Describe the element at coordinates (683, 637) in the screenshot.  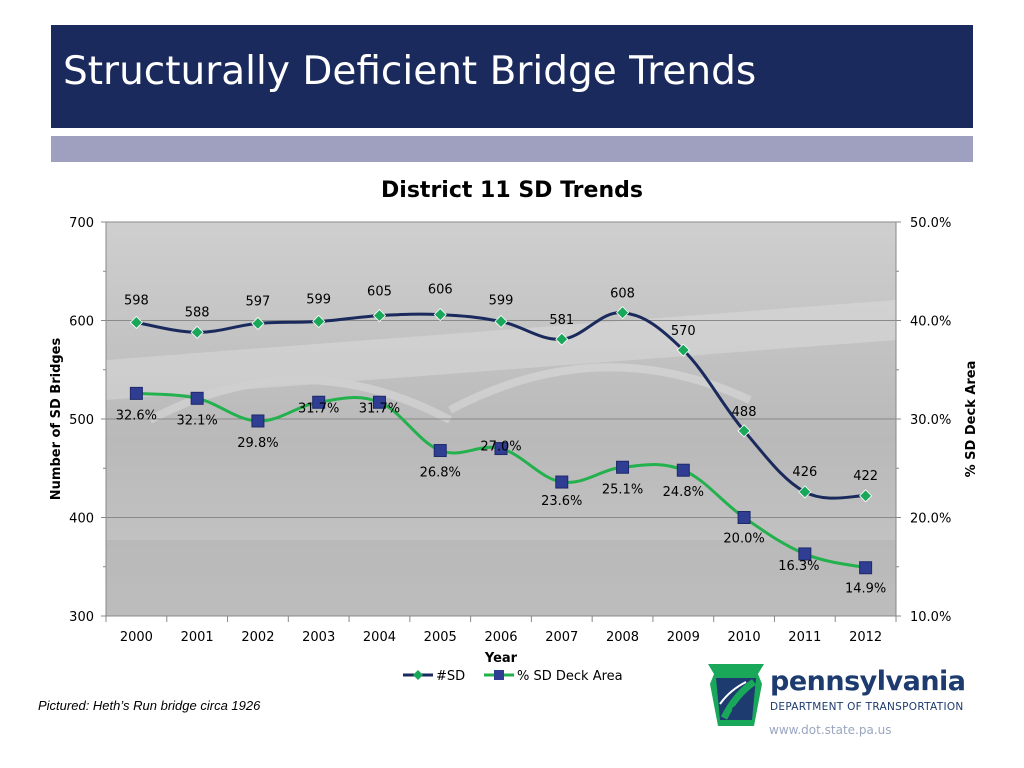
I see `x-tick-label: 2009` at that location.